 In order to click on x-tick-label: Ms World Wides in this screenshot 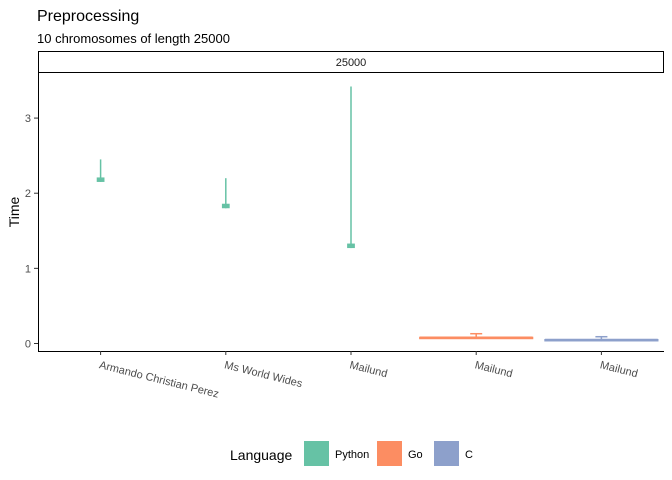, I will do `click(263, 374)`.